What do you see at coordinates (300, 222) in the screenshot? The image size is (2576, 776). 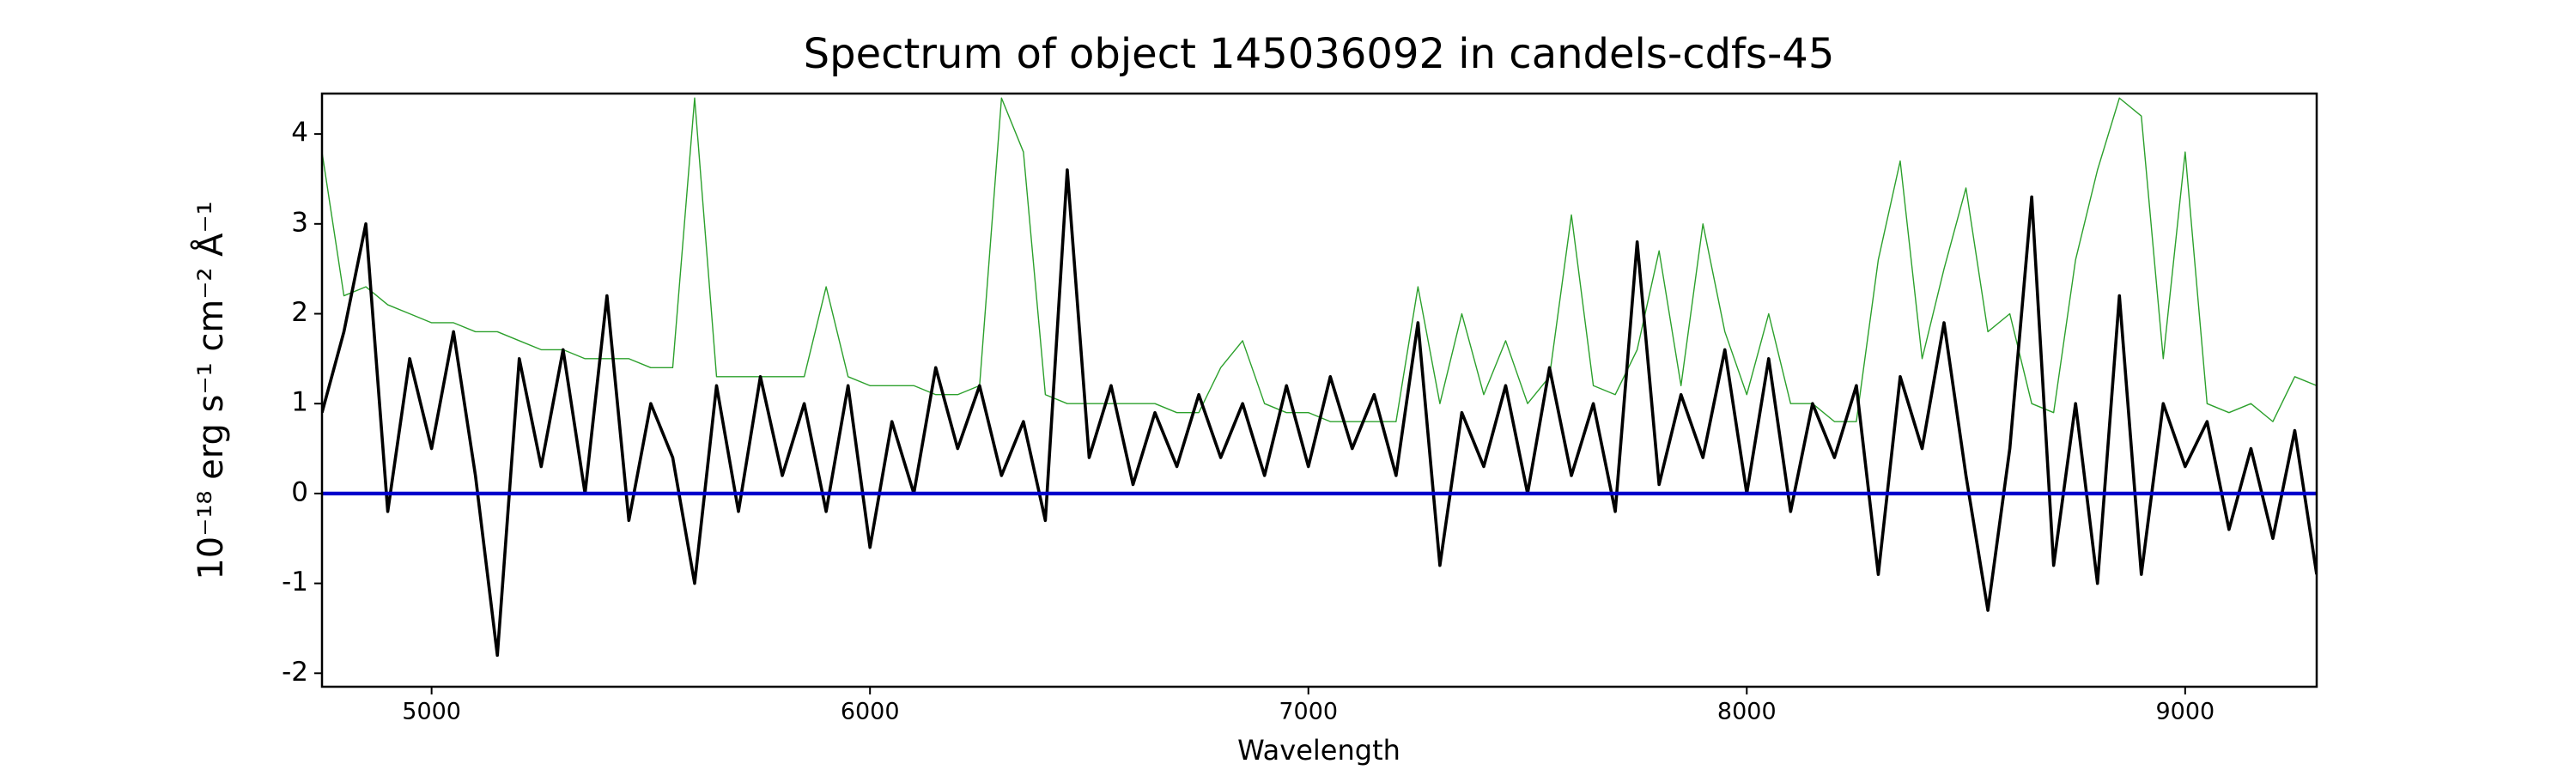 I see `y-tick-label: 3` at bounding box center [300, 222].